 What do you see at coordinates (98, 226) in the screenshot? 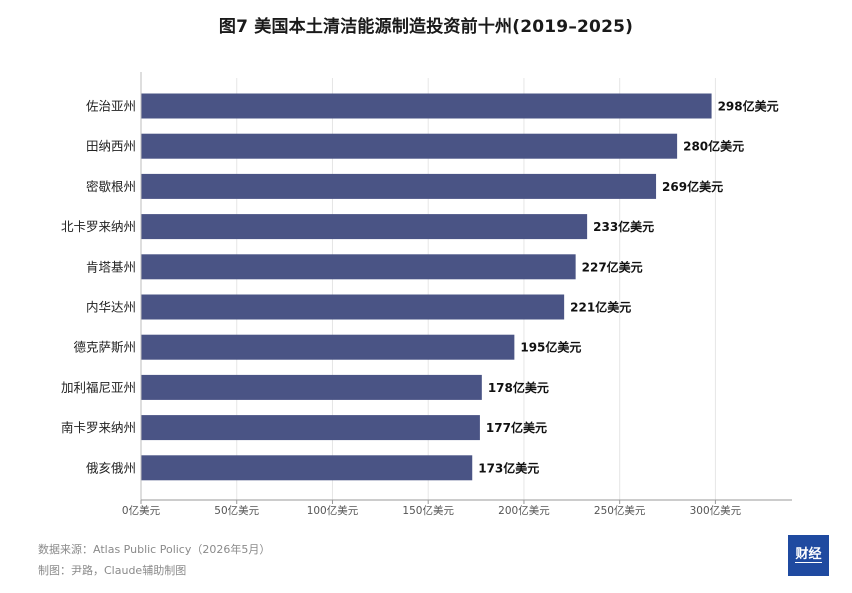
I see `category-label: 北卡罗来纳州` at bounding box center [98, 226].